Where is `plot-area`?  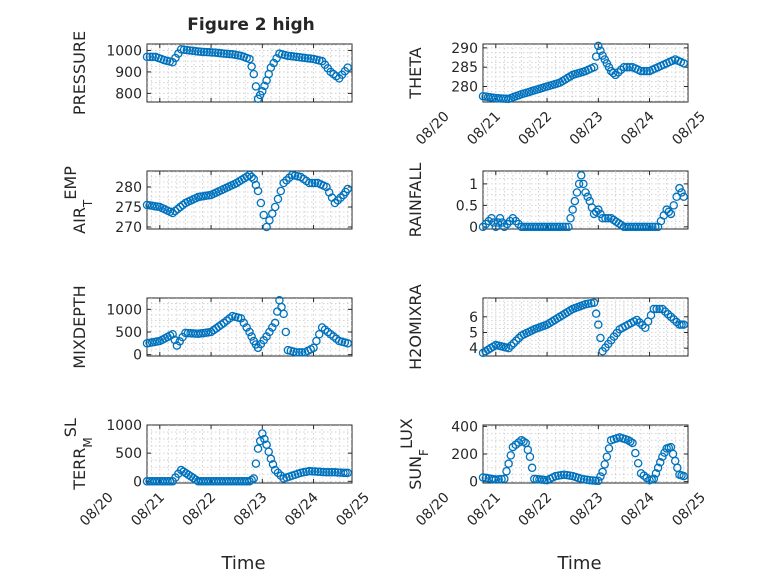 plot-area is located at coordinates (585, 454).